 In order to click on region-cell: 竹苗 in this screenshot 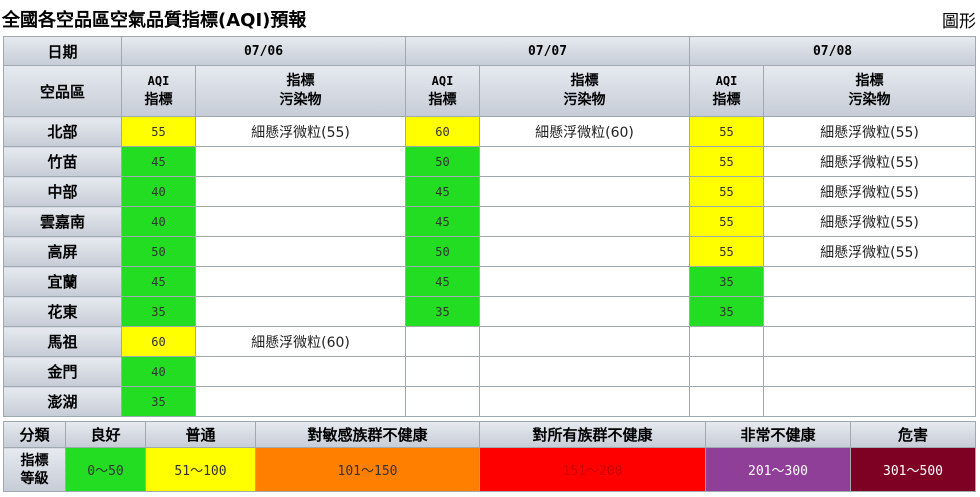, I will do `click(62, 161)`.